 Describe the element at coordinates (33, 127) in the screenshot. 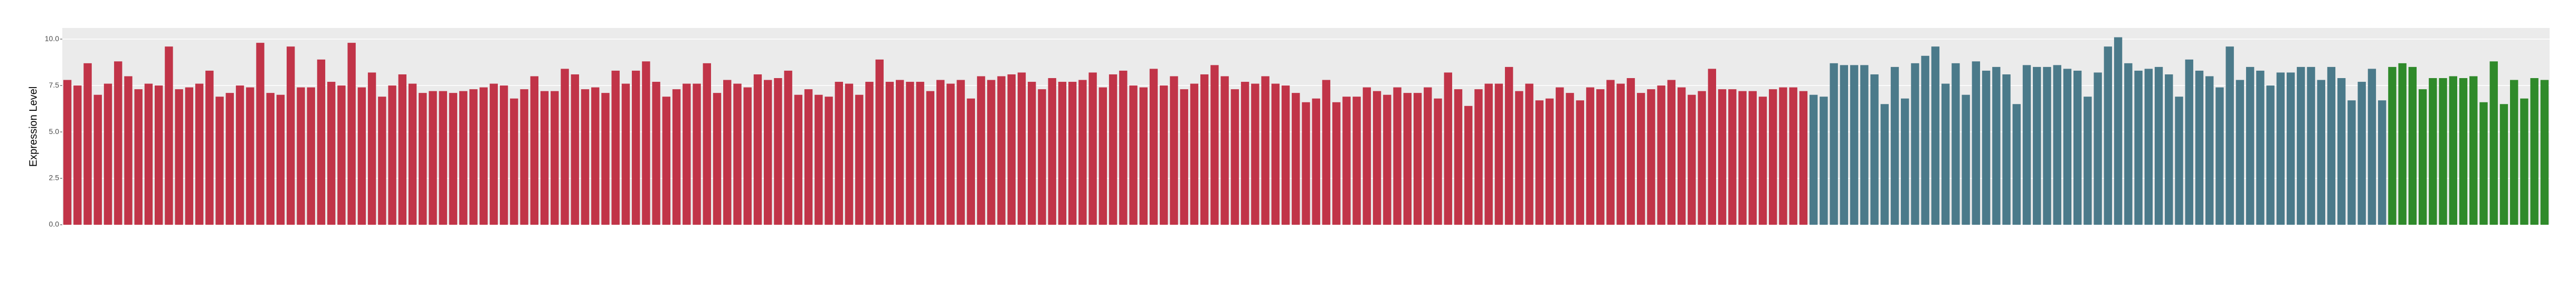

I see `y-axis-title: Expression Level` at that location.